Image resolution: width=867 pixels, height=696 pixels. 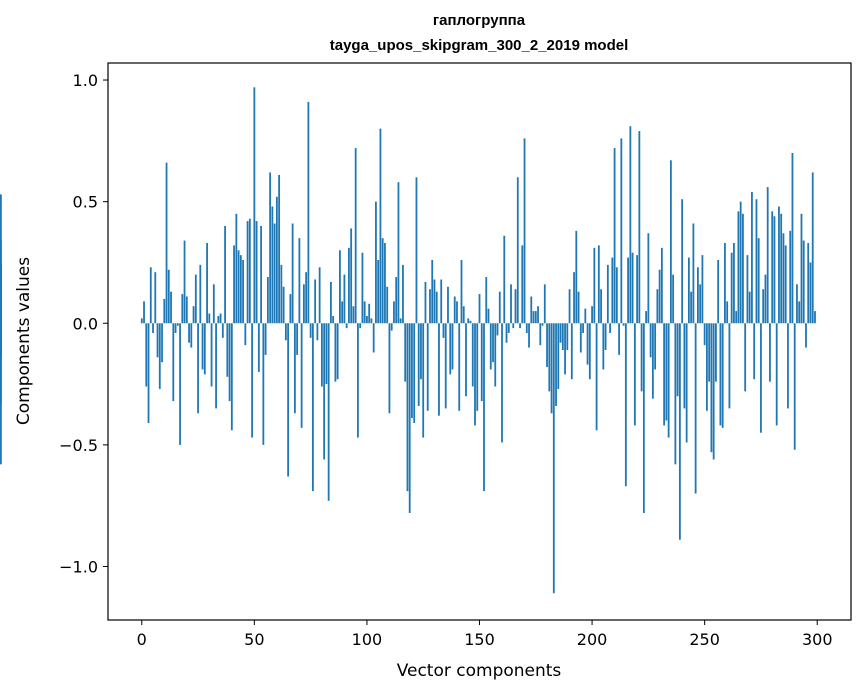 I want to click on y-tick-label: 0.0, so click(x=85, y=323).